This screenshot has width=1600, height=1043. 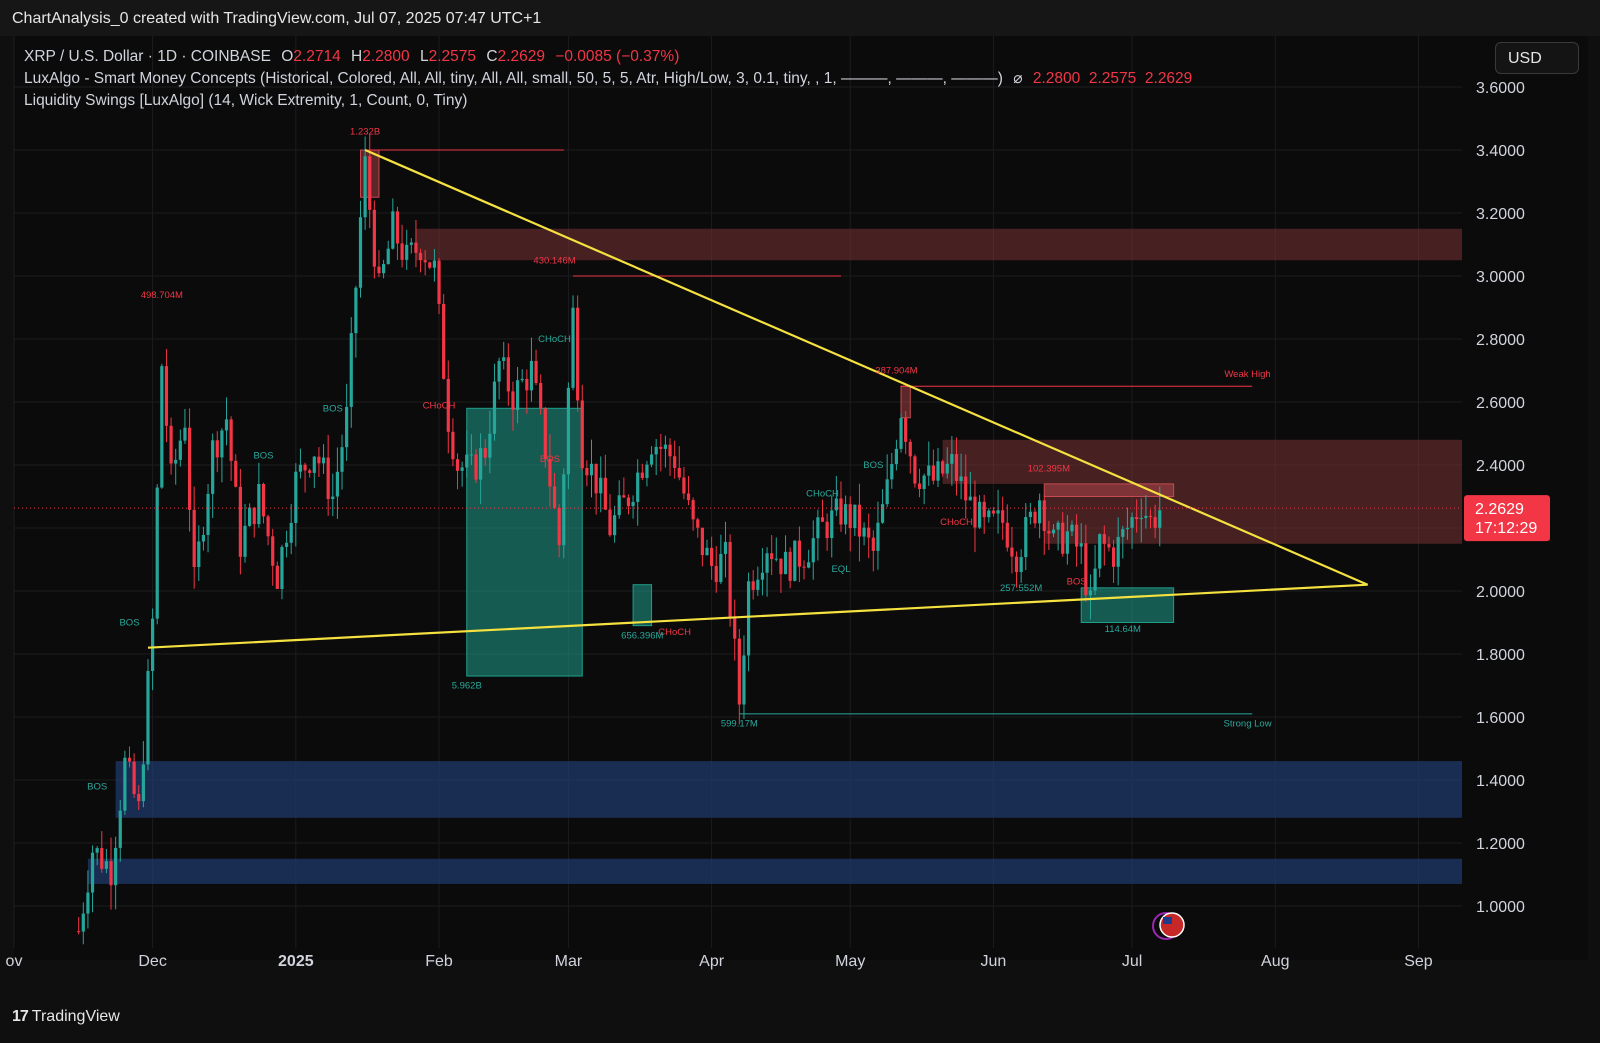 I want to click on supply-zone, so click(x=939, y=244).